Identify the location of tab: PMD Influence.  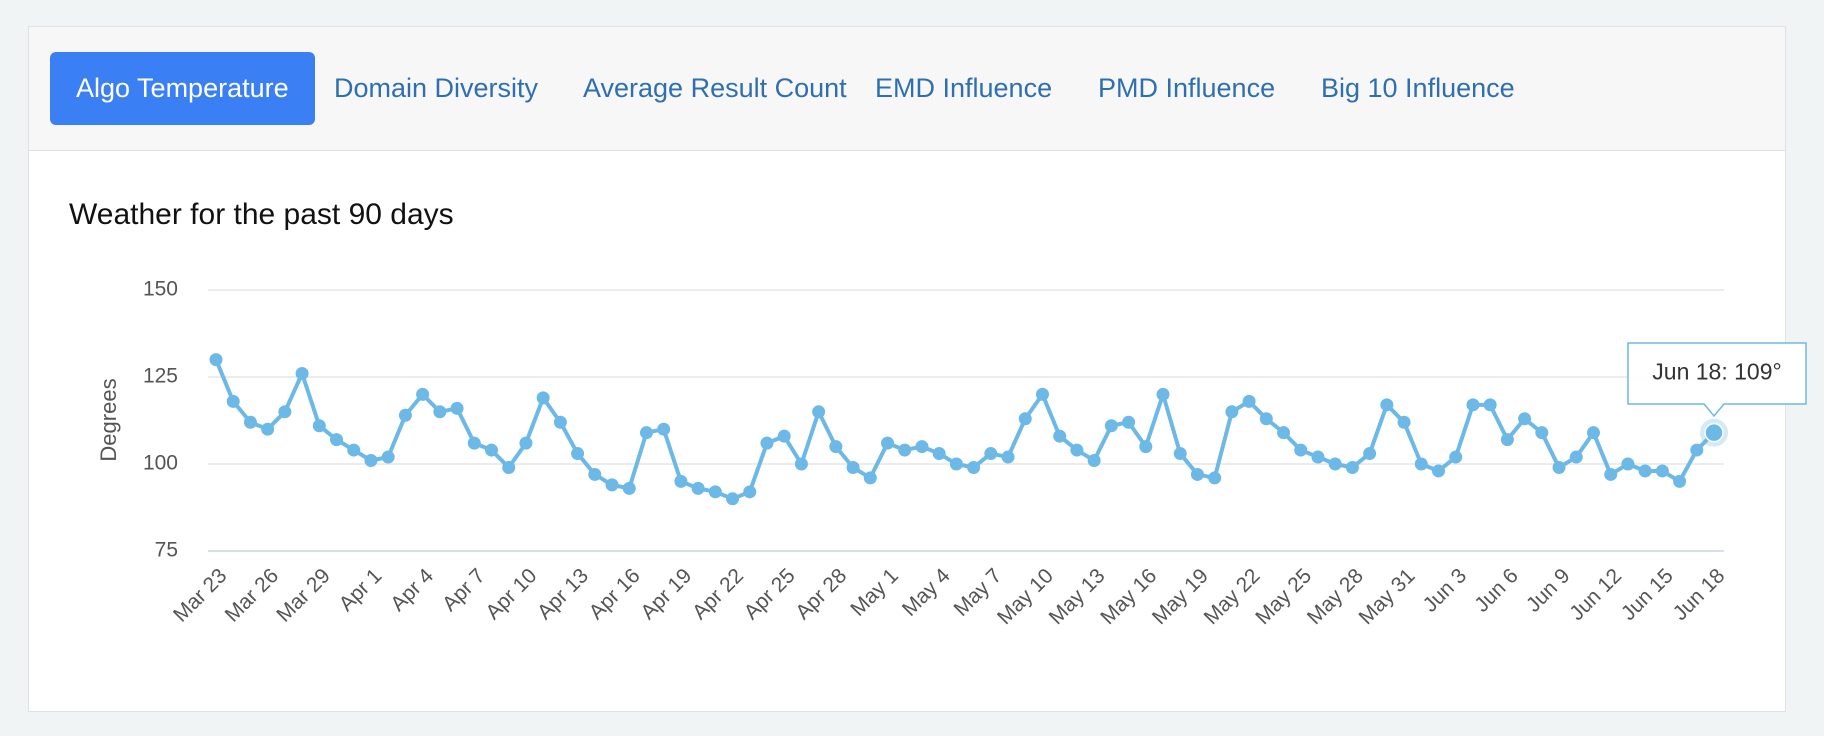
(1187, 88).